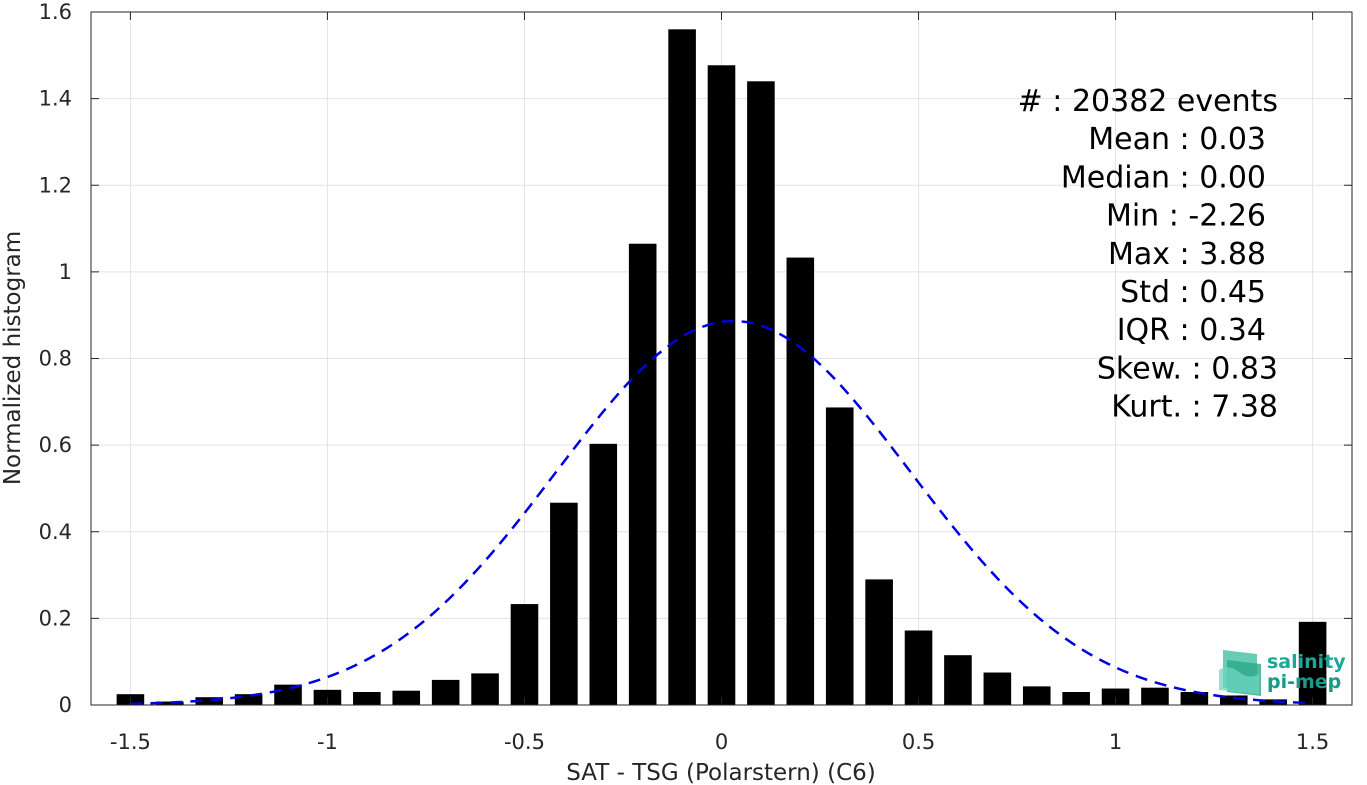  What do you see at coordinates (55, 532) in the screenshot?
I see `y-tick-label-2: 0.4` at bounding box center [55, 532].